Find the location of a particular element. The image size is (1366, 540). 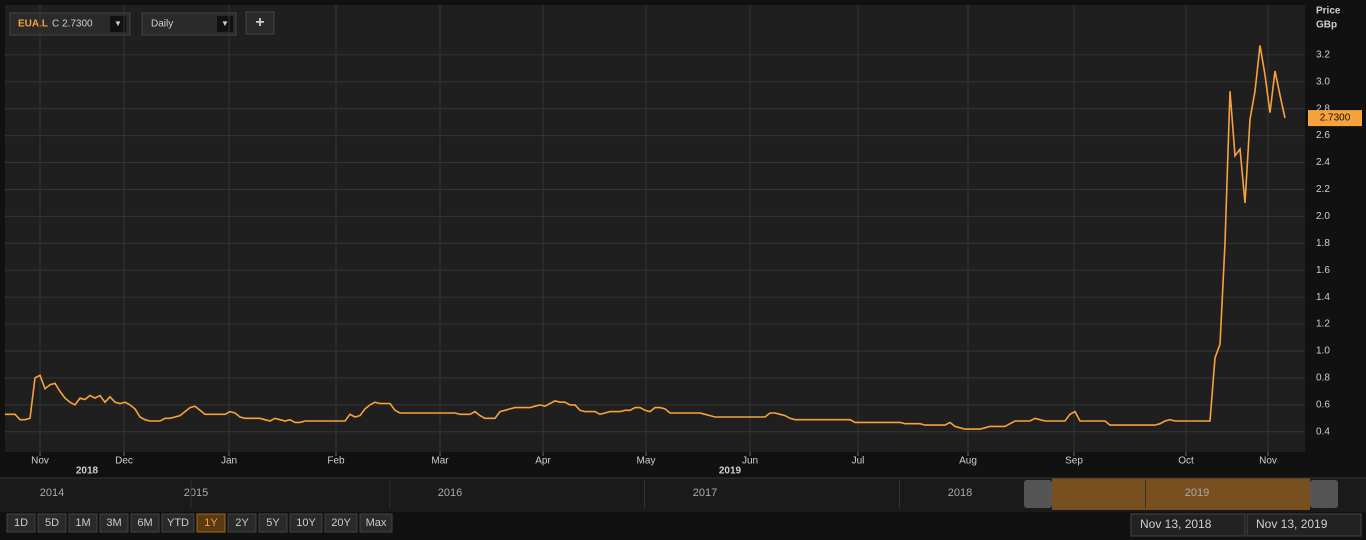

range-label: 2Y is located at coordinates (242, 523).